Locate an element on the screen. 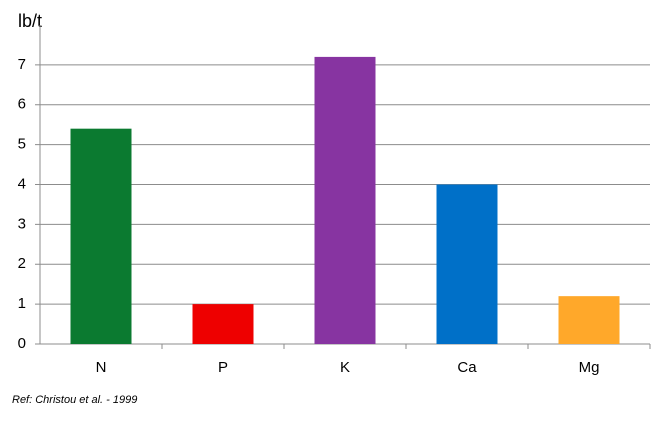  y-tick-label: 4 is located at coordinates (22, 183).